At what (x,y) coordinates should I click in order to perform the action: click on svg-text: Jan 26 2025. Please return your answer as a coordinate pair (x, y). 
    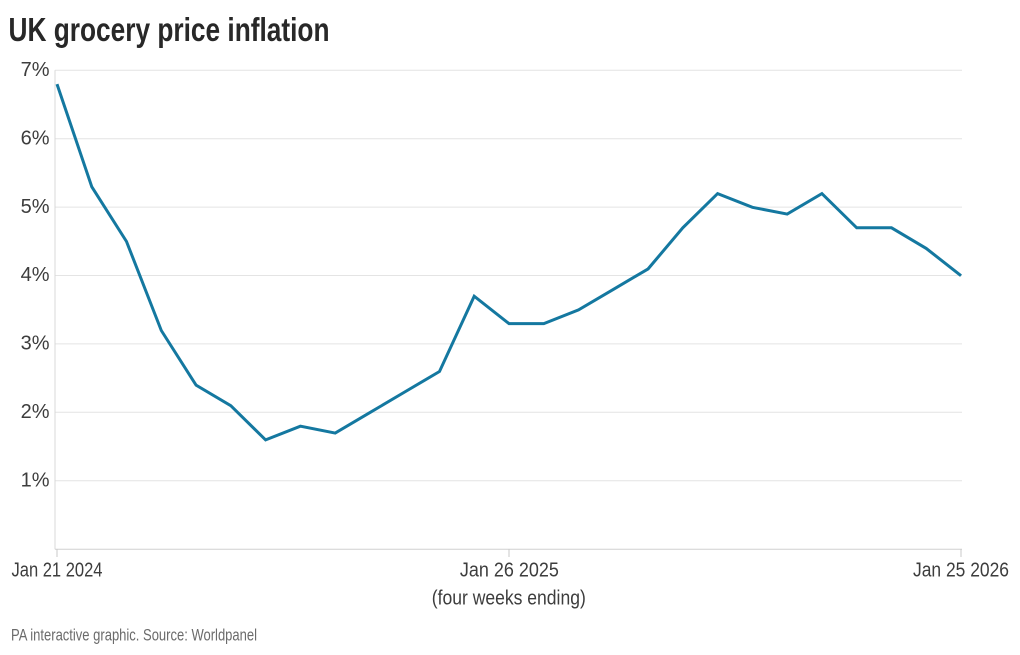
    Looking at the image, I should click on (509, 571).